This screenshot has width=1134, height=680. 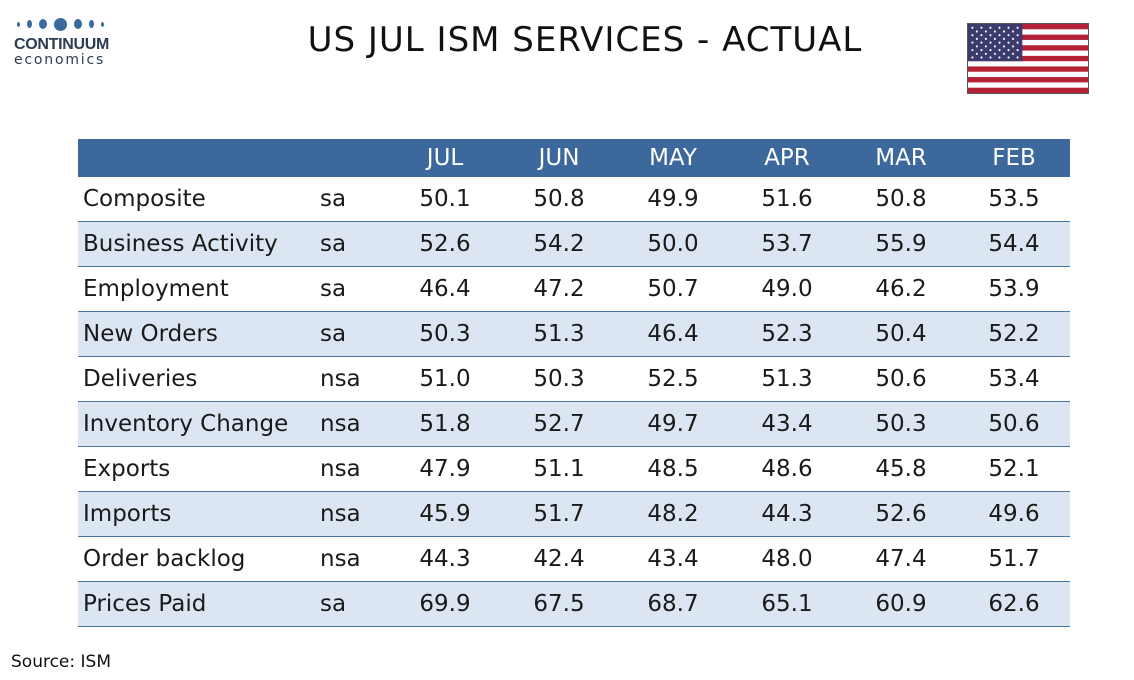 I want to click on value-cell-apr: 44.3, so click(x=787, y=514).